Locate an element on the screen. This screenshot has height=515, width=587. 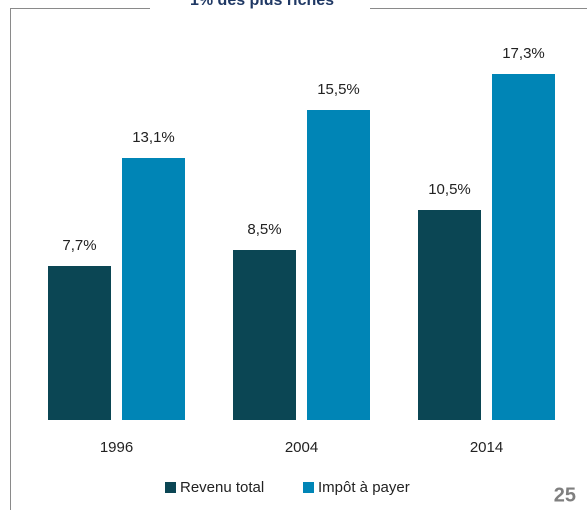
value-label: 17,3% is located at coordinates (523, 53).